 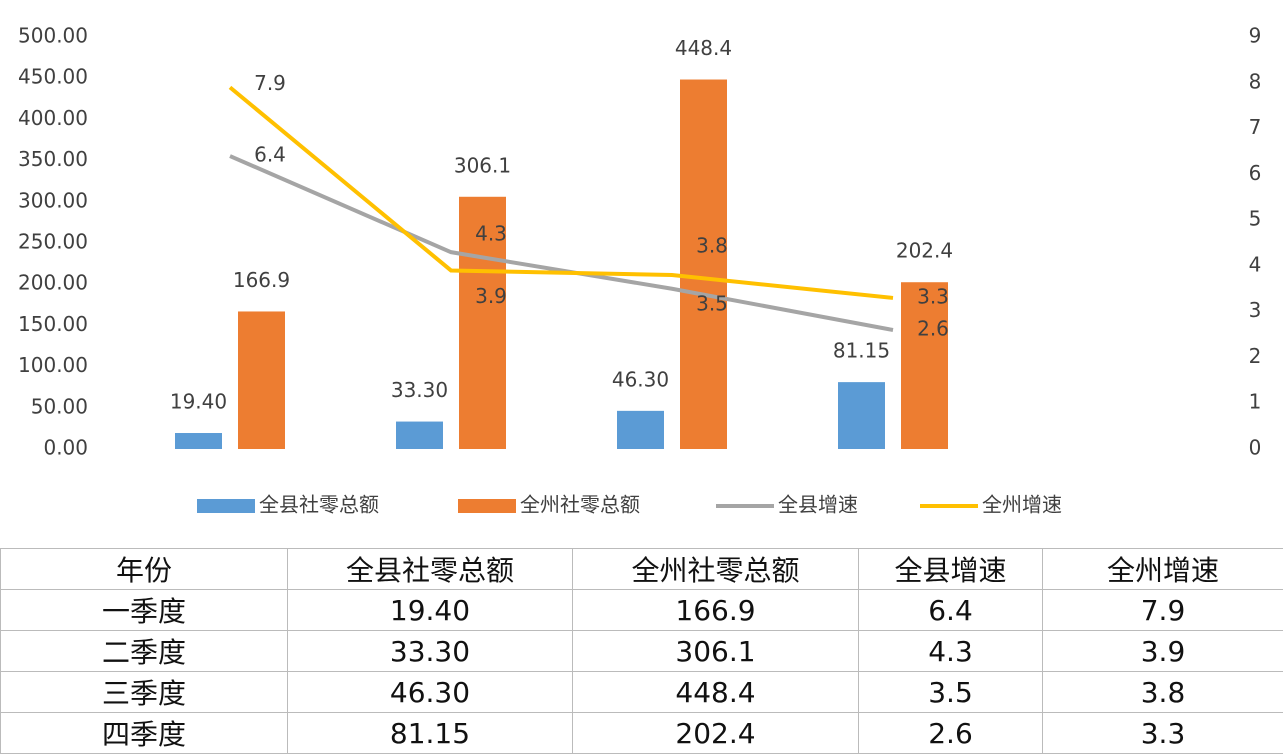 I want to click on table-cell: 448.4, so click(x=715, y=692).